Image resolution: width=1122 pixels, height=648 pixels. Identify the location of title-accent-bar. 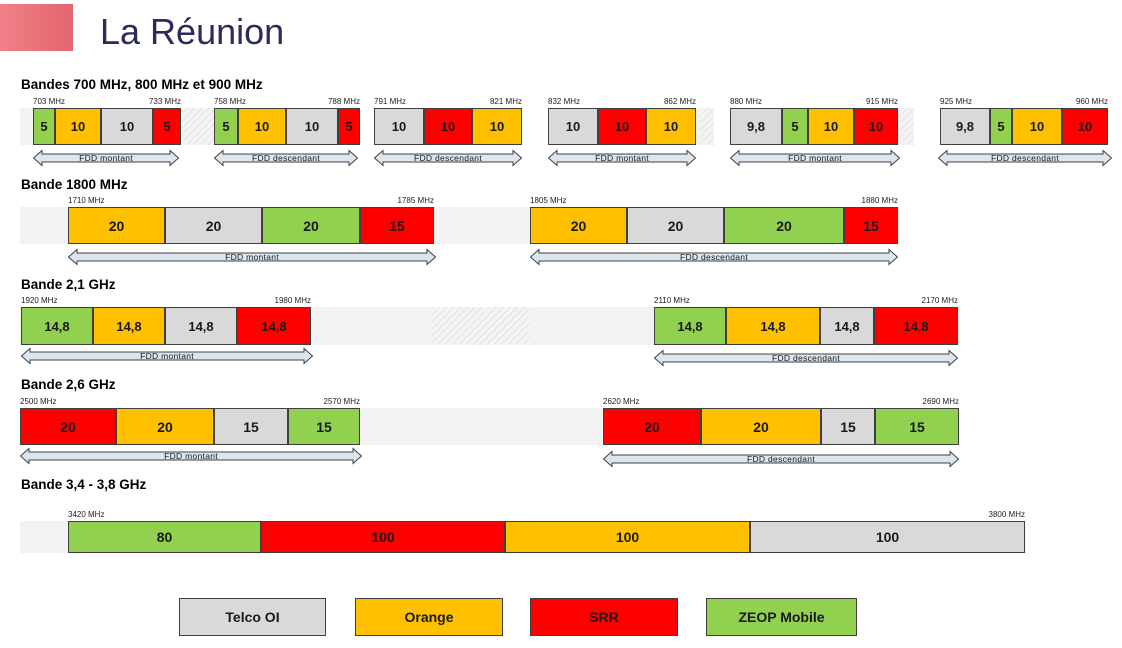
(36, 27).